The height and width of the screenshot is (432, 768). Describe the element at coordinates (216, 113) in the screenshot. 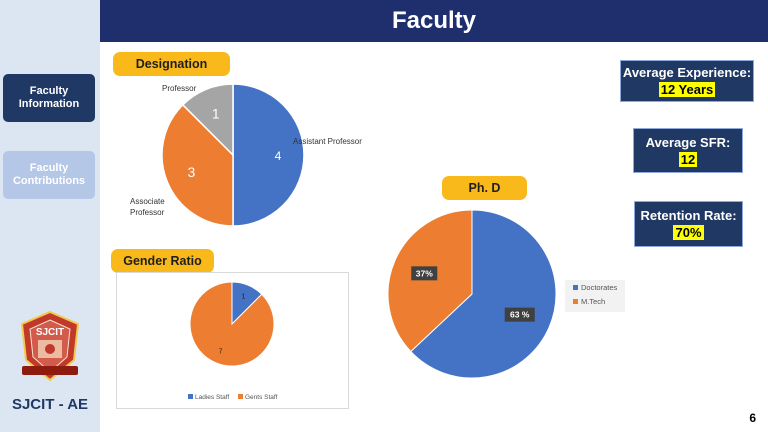

I see `designation-data-label: 1` at that location.